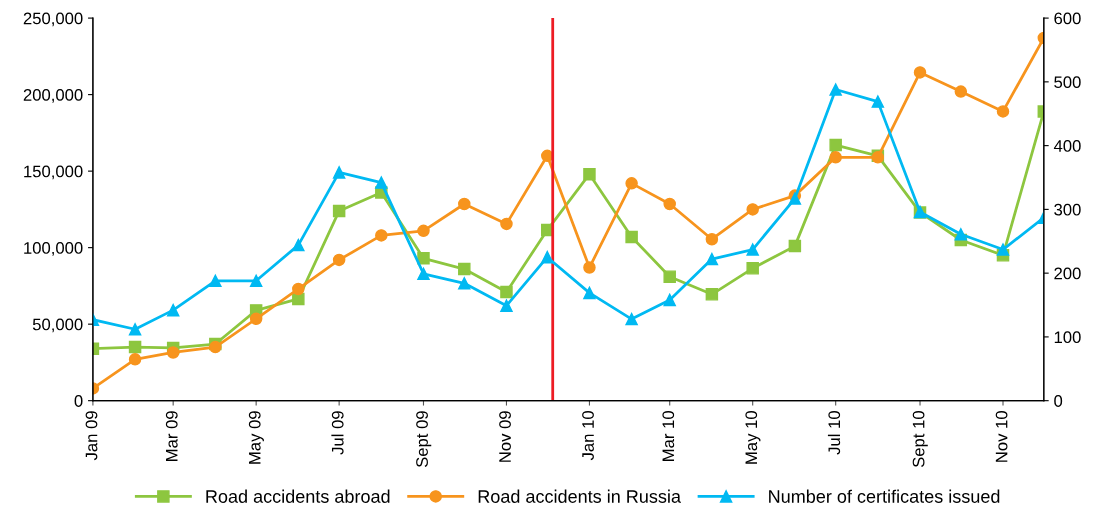 This screenshot has width=1093, height=517. What do you see at coordinates (78, 401) in the screenshot?
I see `y-tick-label: 0` at bounding box center [78, 401].